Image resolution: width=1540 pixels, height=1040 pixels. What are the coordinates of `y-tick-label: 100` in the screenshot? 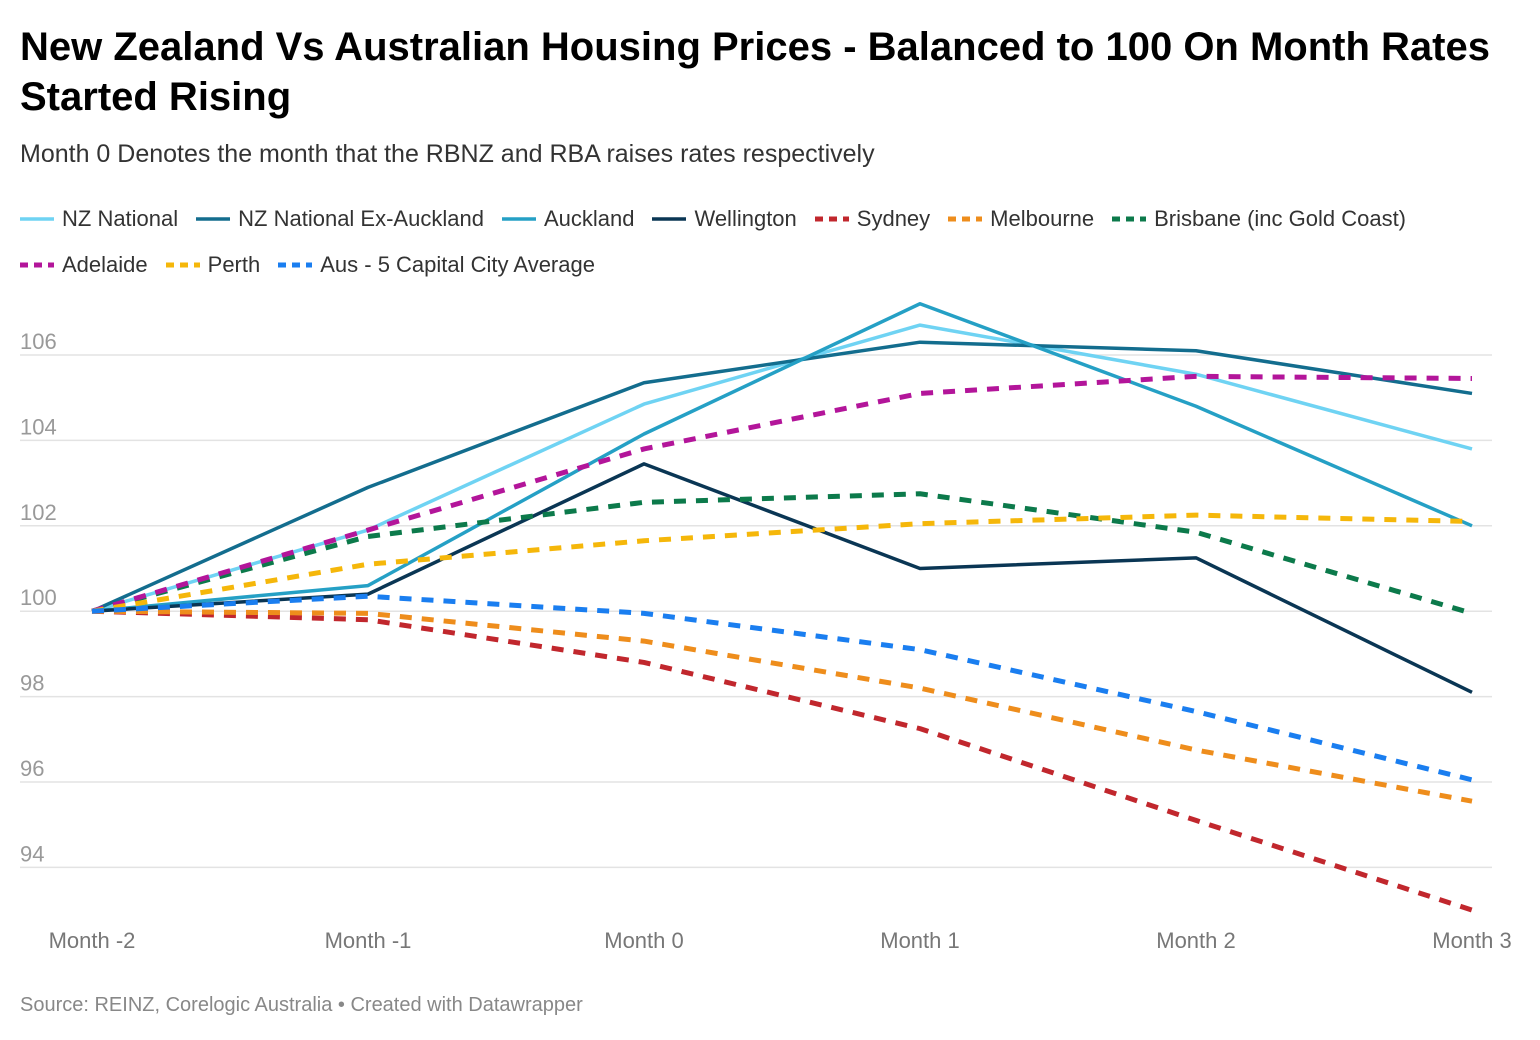 It's located at (38, 597).